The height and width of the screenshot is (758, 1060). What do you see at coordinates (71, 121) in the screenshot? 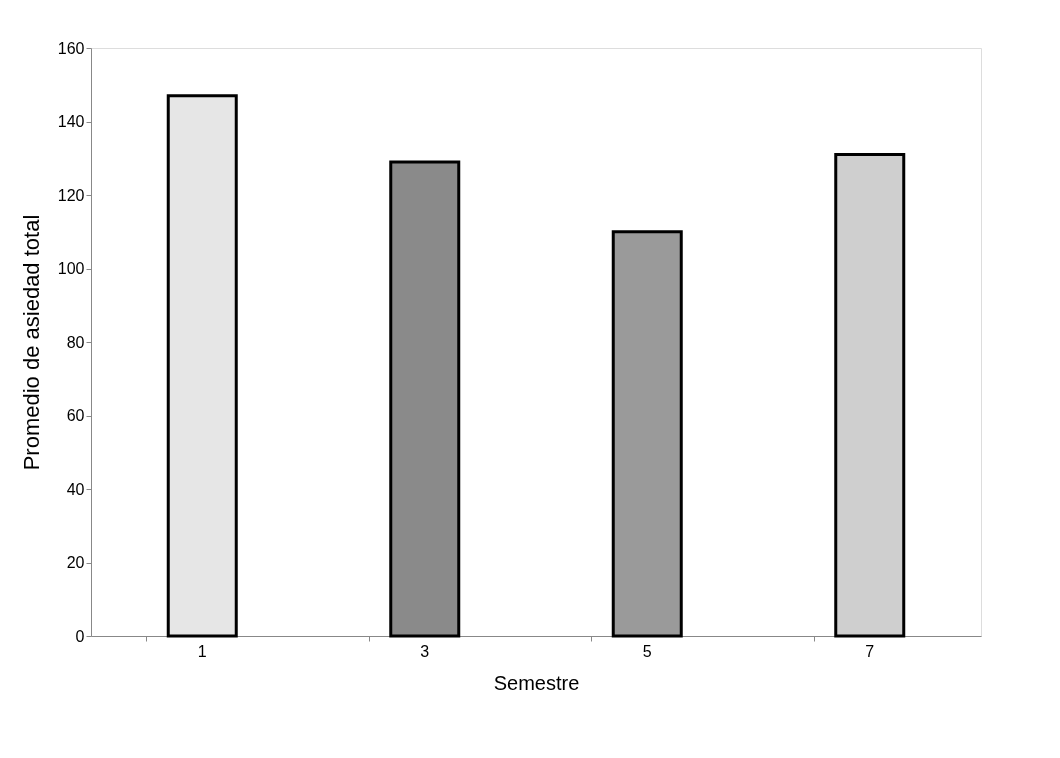
I see `y-tick-label: 140` at bounding box center [71, 121].